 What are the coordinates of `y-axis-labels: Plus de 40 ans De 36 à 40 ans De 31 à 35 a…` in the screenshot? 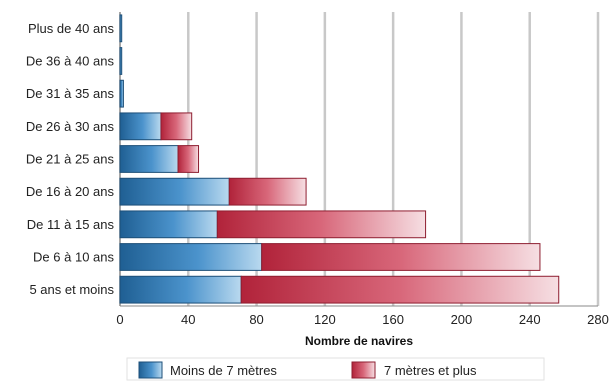 It's located at (70, 159).